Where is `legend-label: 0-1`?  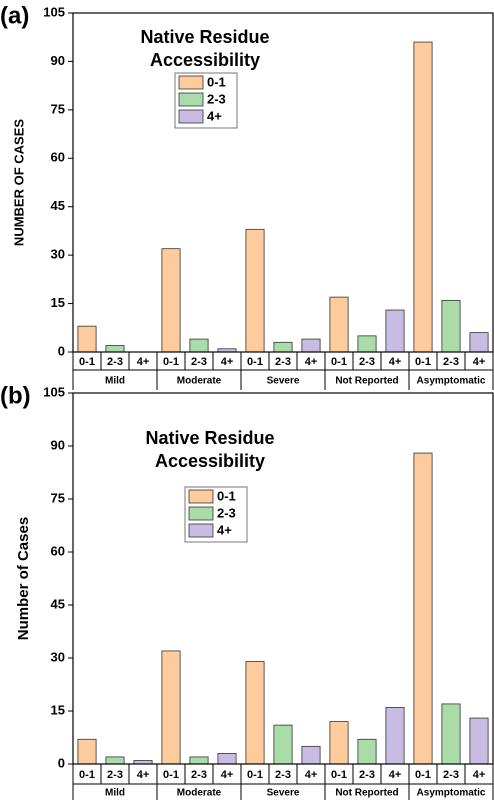 legend-label: 0-1 is located at coordinates (226, 495).